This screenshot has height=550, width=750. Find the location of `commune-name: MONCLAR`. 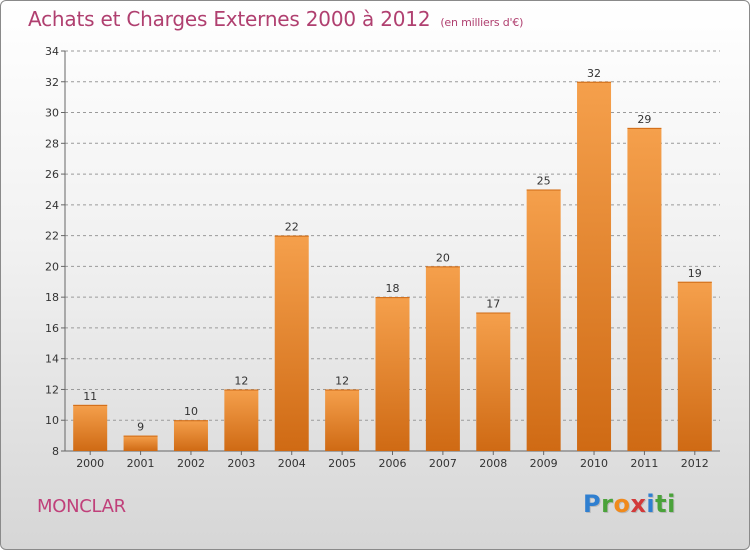

commune-name: MONCLAR is located at coordinates (81, 506).